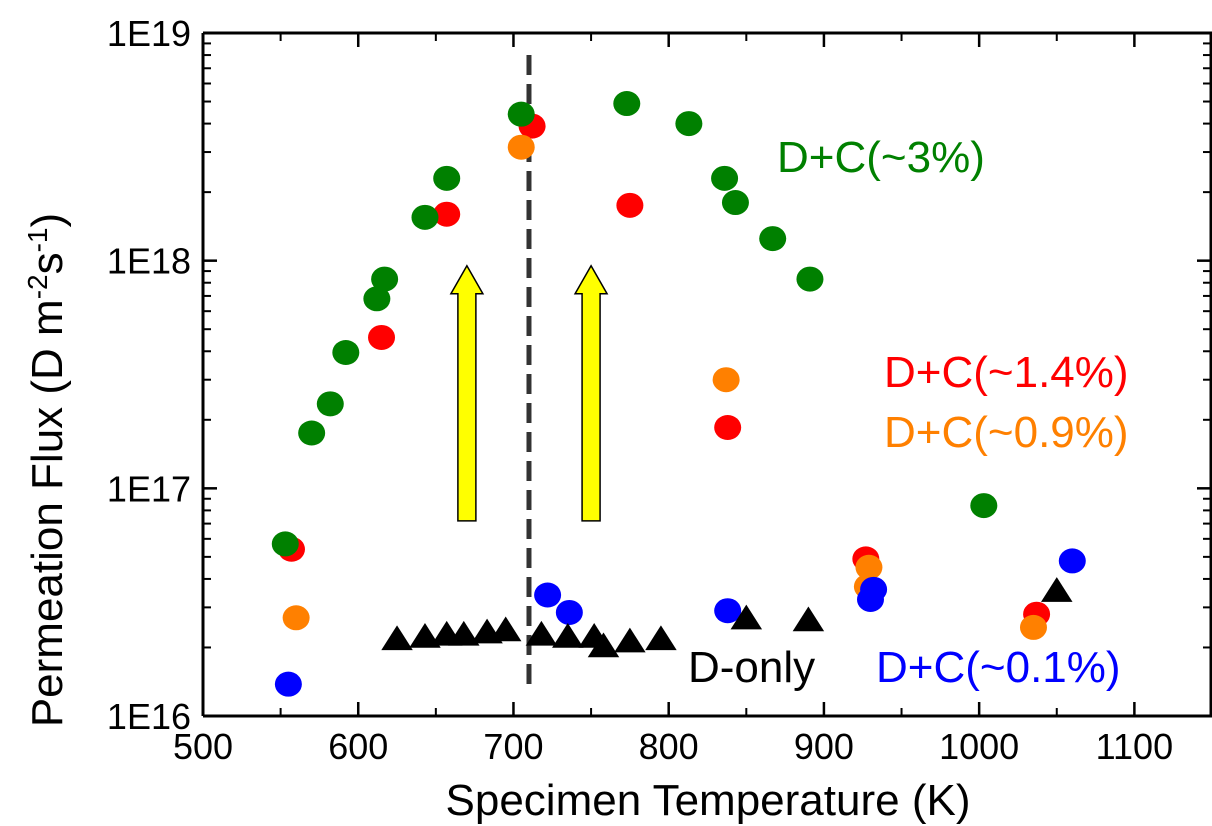 This screenshot has width=1212, height=826. Describe the element at coordinates (513, 746) in the screenshot. I see `x-tick-label: 700` at that location.